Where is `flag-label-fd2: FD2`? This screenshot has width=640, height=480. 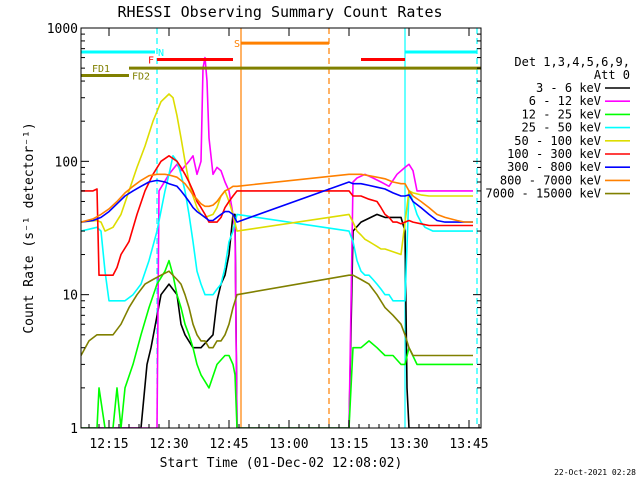
flag-label-fd2: FD2 is located at coordinates (141, 77).